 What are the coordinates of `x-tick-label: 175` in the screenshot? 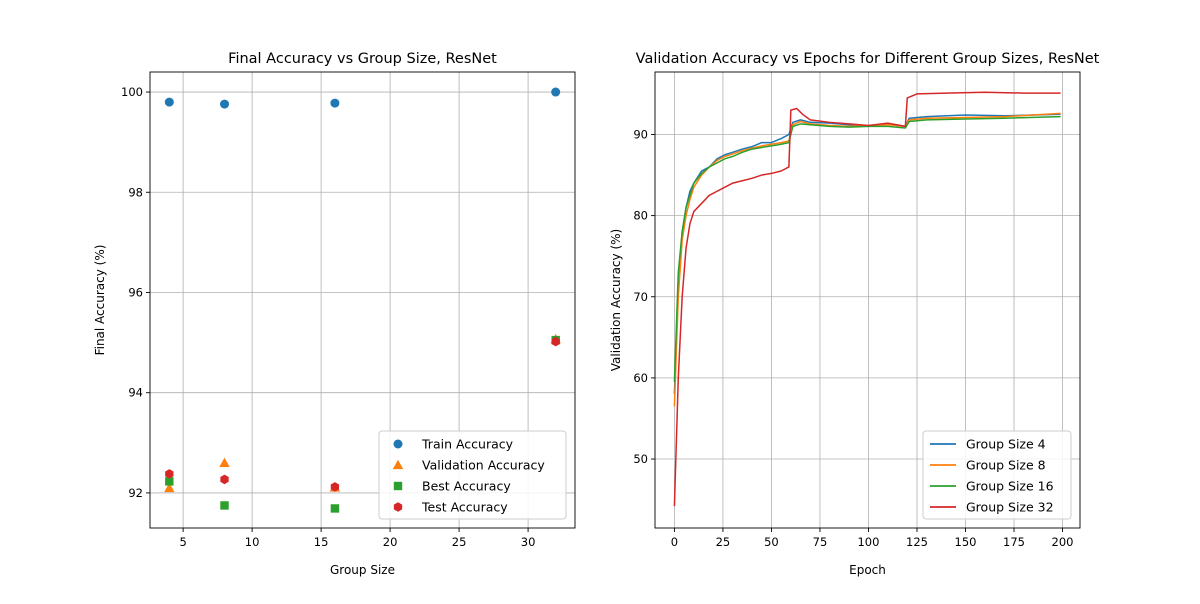 It's located at (1014, 542).